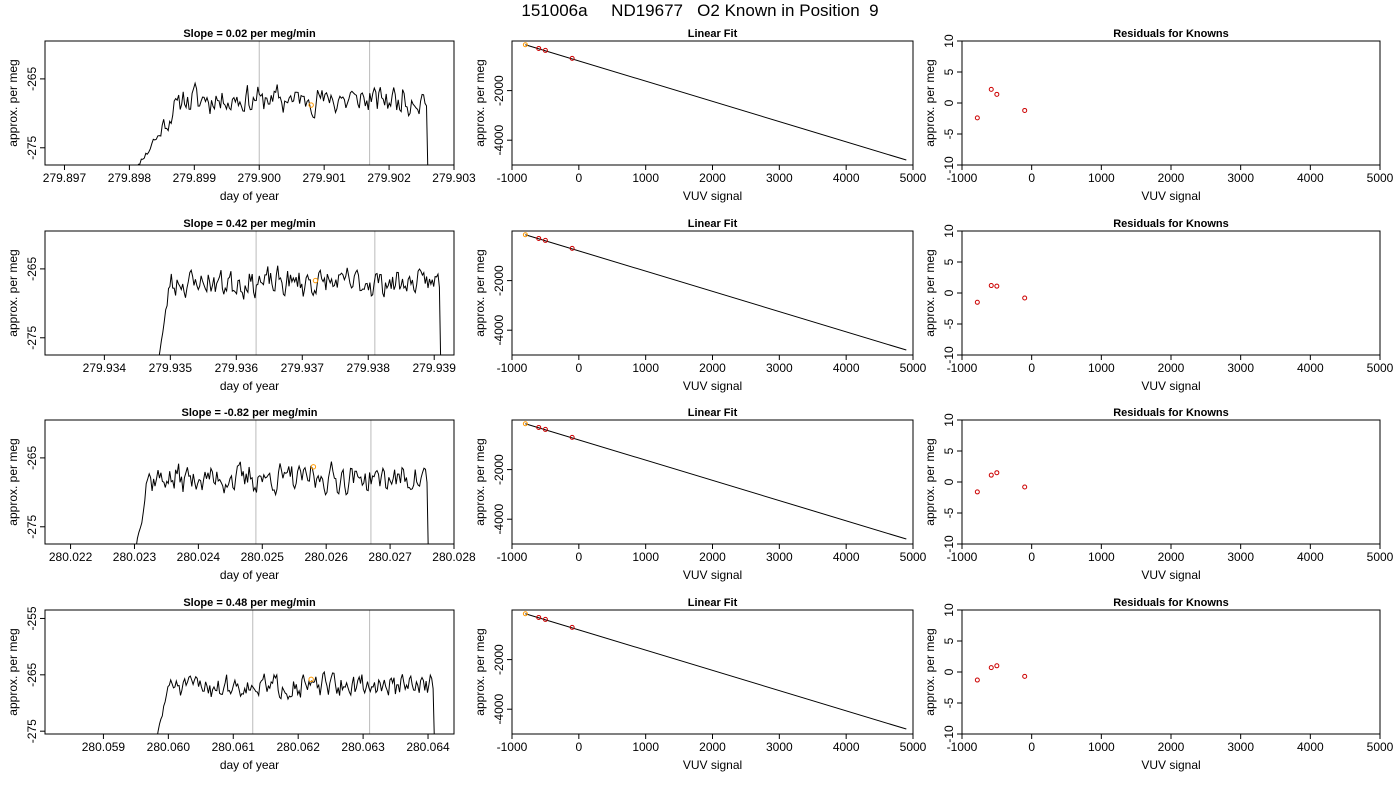 This screenshot has height=800, width=1400. Describe the element at coordinates (435, 368) in the screenshot. I see `x-tick-label: 279.939` at that location.